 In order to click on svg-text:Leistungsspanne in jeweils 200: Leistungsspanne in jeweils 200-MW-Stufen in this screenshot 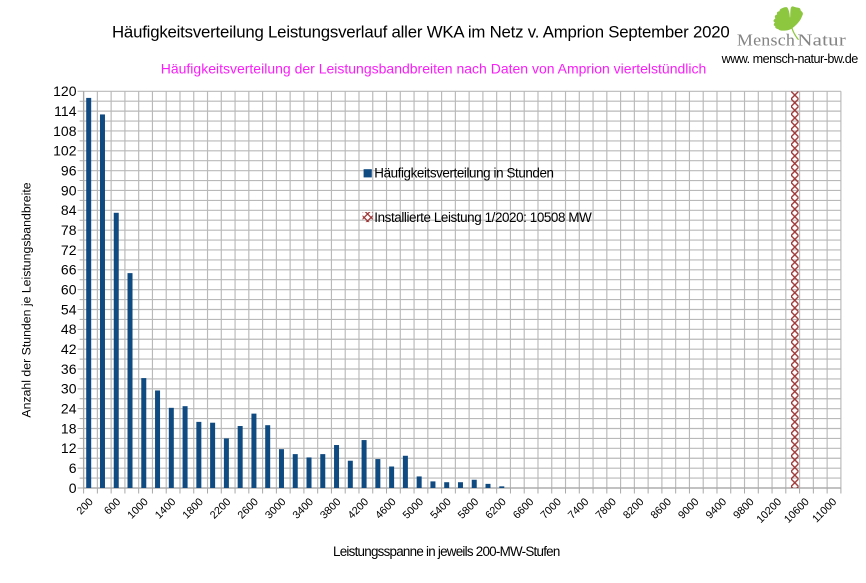, I will do `click(446, 551)`.